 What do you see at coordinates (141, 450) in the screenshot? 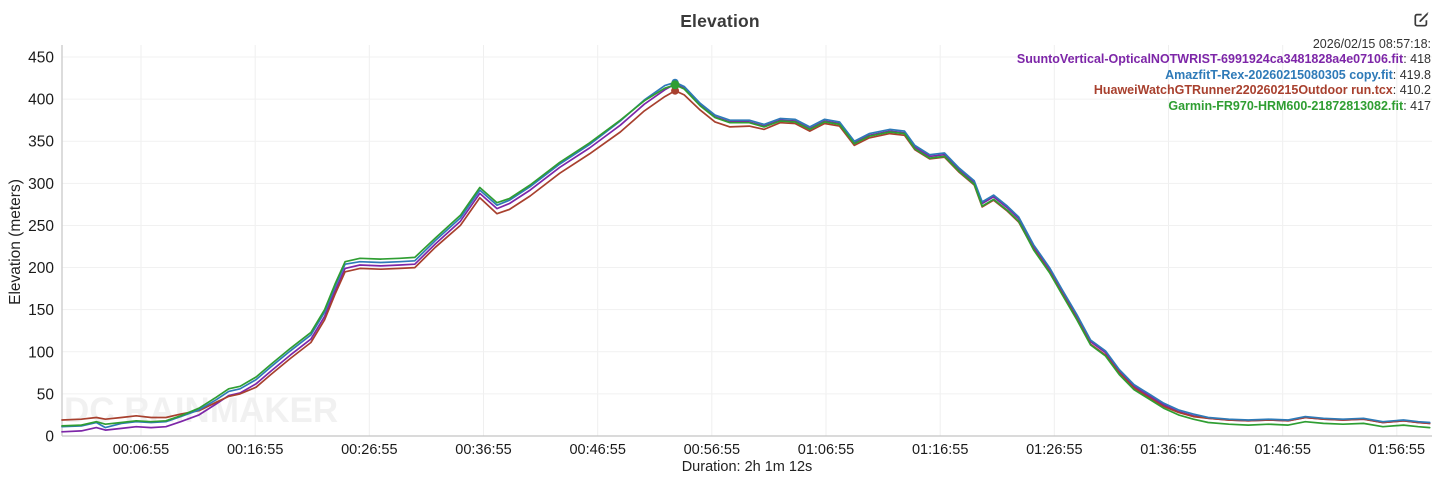
I see `x-tick-label: 00:06:55` at bounding box center [141, 450].